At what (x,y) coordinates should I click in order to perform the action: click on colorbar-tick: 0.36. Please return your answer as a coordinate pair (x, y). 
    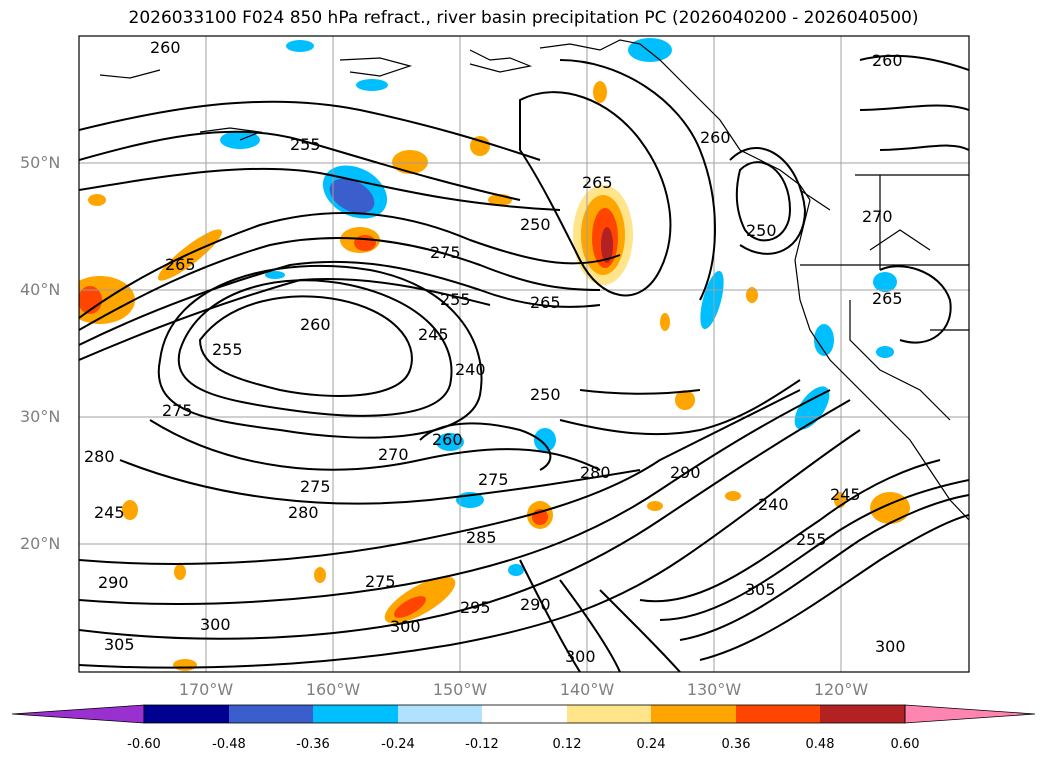
    Looking at the image, I should click on (736, 744).